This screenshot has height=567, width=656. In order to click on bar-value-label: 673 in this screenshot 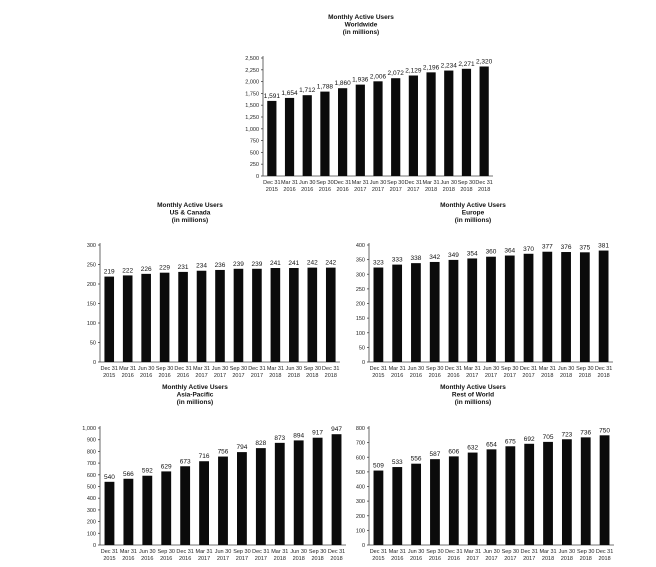, I will do `click(185, 461)`.